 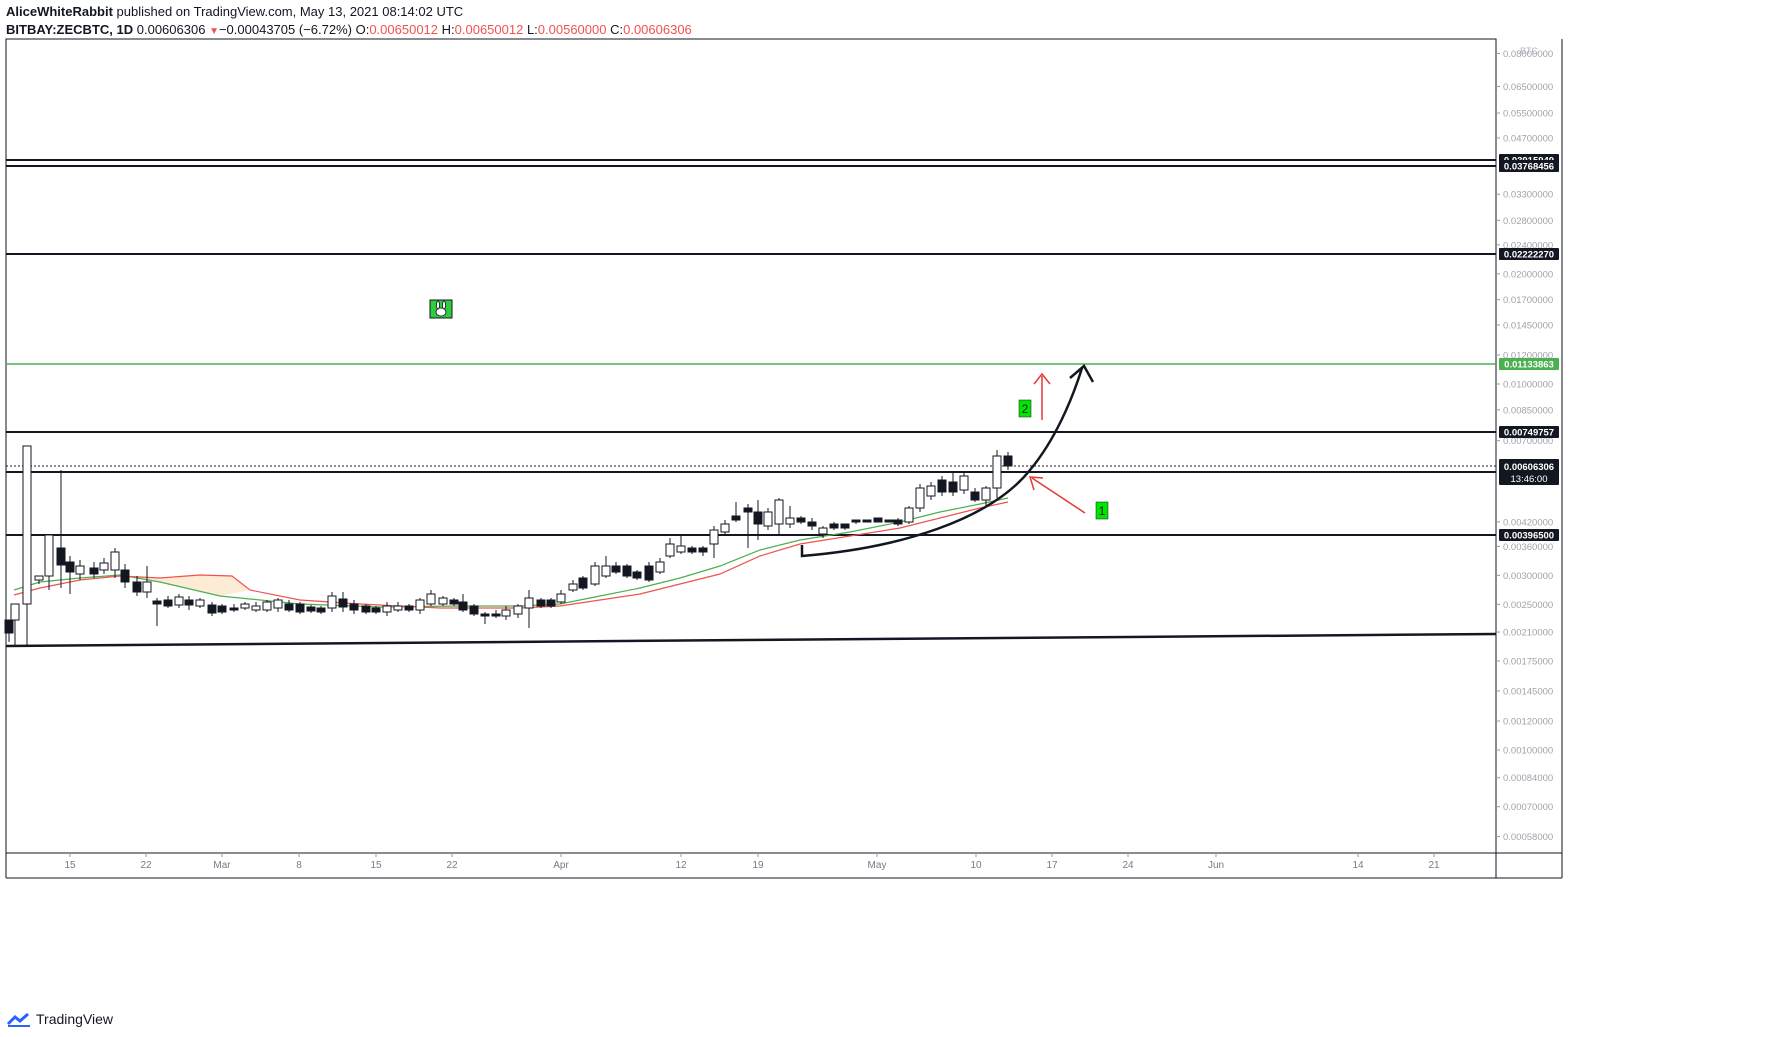 What do you see at coordinates (681, 865) in the screenshot?
I see `x-tick-label: 12` at bounding box center [681, 865].